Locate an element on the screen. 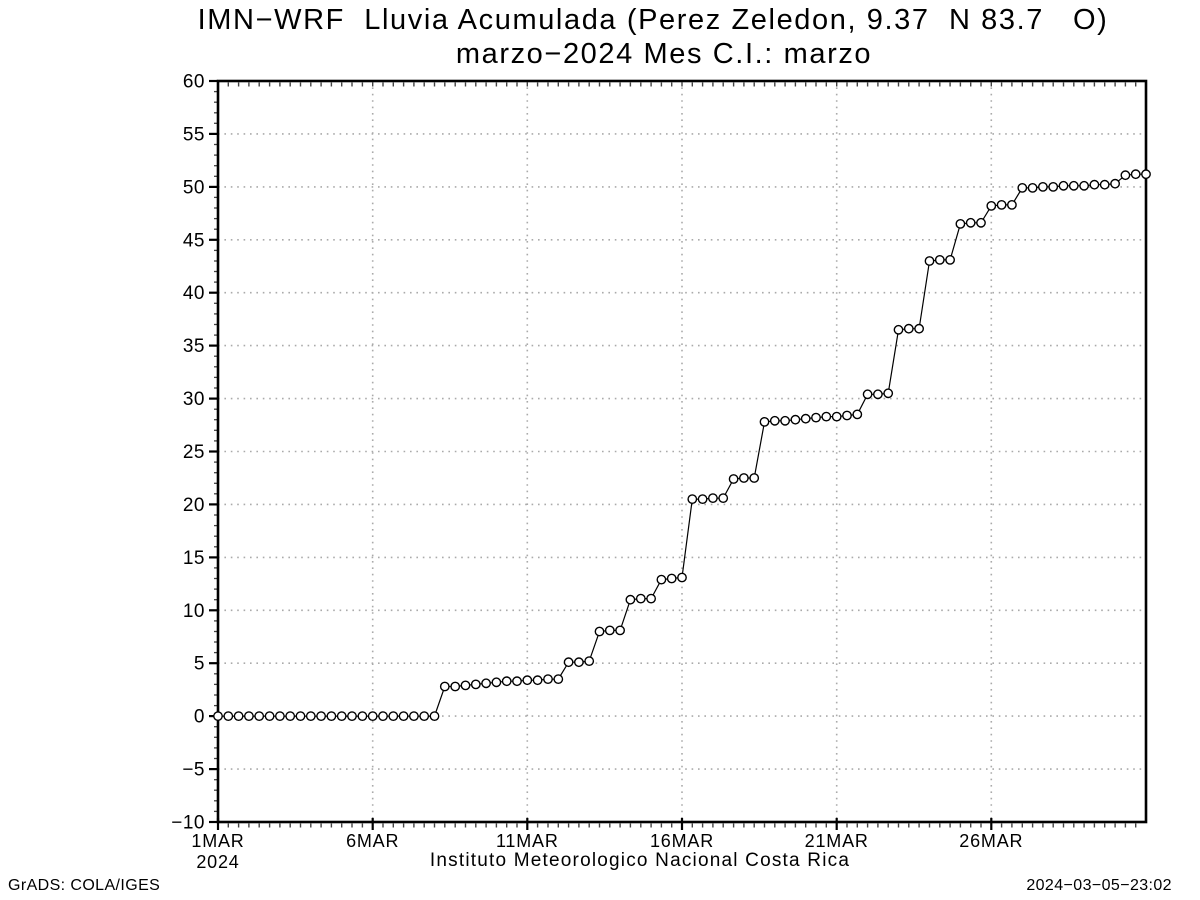 The height and width of the screenshot is (900, 1200). y-axis-label: 55 is located at coordinates (194, 134).